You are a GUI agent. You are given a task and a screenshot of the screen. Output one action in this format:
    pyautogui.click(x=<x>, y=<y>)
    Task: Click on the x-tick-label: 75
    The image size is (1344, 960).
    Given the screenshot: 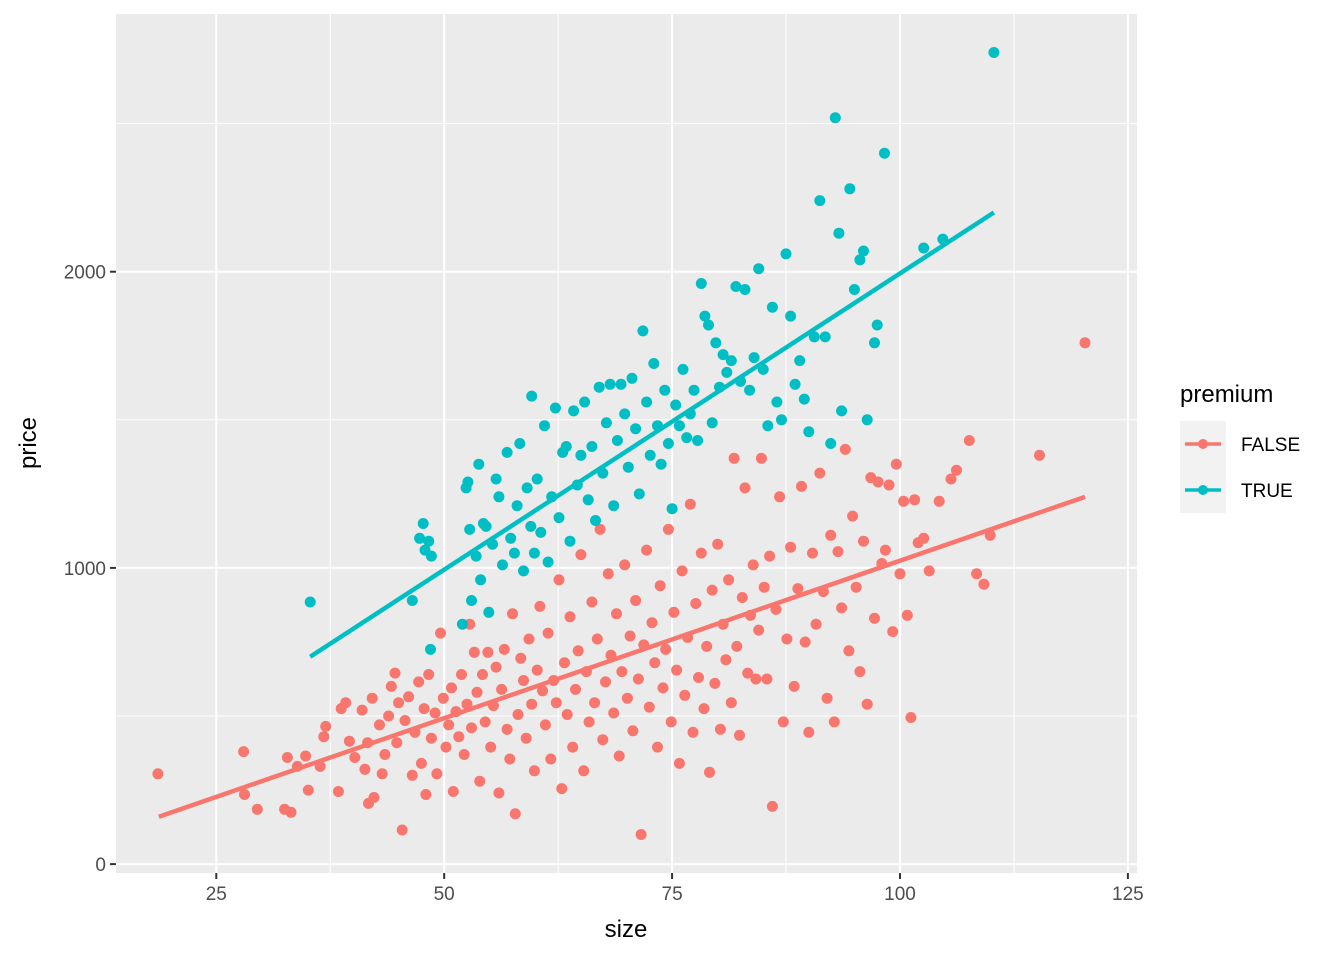 What is the action you would take?
    pyautogui.click(x=672, y=894)
    